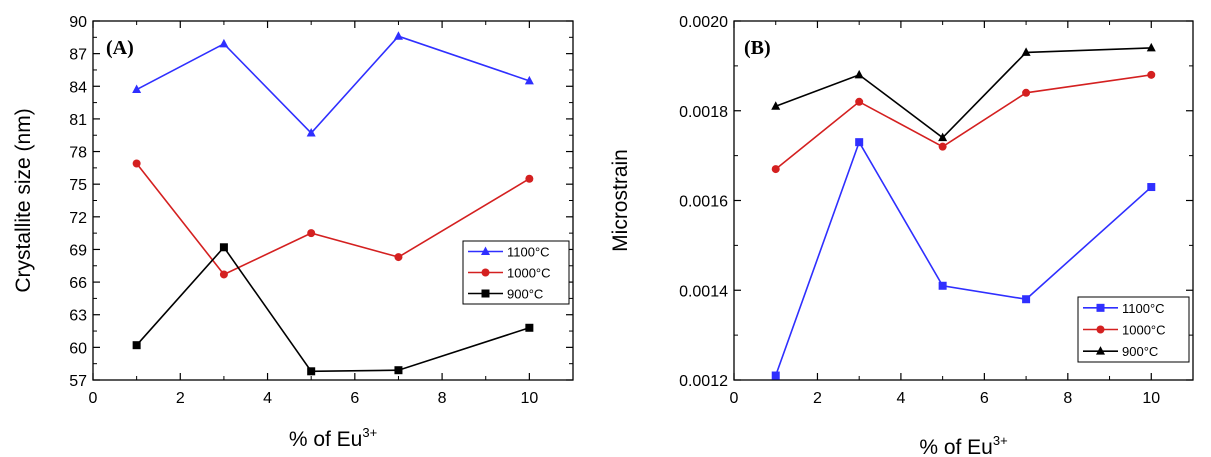 The height and width of the screenshot is (457, 1211). I want to click on y-tick-label: 72, so click(78, 218).